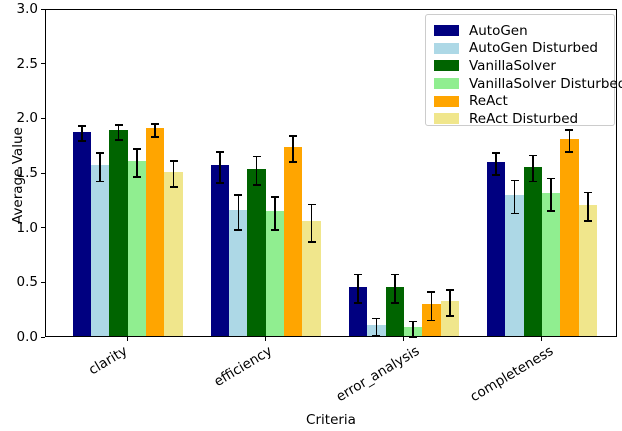 The height and width of the screenshot is (431, 622). I want to click on legend-item-vanillasolver: VanillaSolver, so click(524, 66).